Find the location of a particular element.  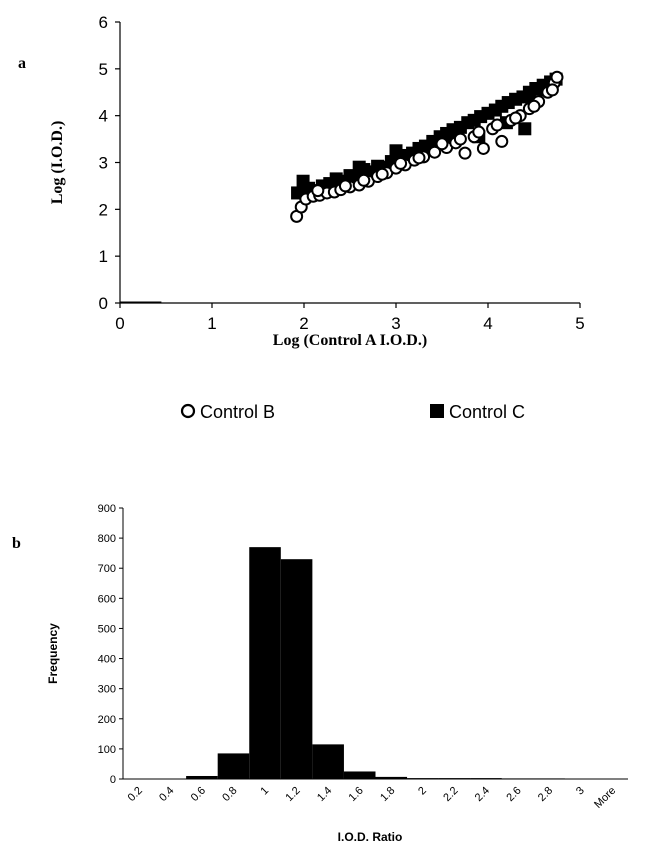

scatter-y-tick-label: 3 is located at coordinates (103, 163).